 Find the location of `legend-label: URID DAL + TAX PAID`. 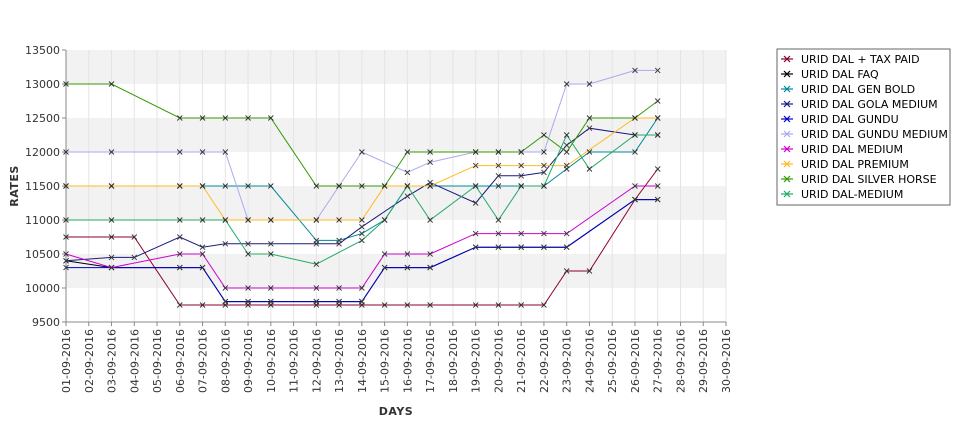

legend-label: URID DAL + TAX PAID is located at coordinates (860, 59).